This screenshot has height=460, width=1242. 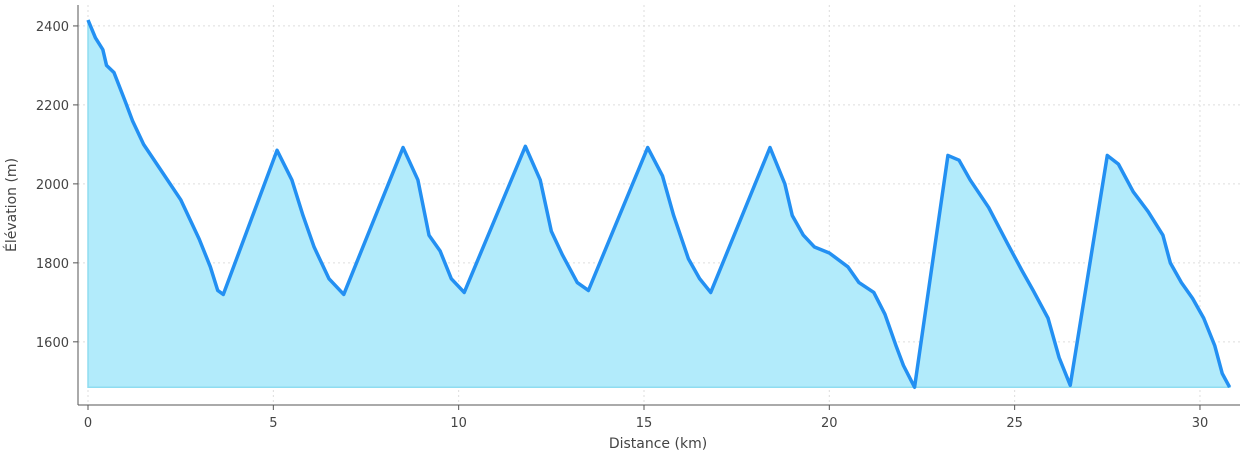 I want to click on x-tick-label: 25, so click(x=1014, y=423).